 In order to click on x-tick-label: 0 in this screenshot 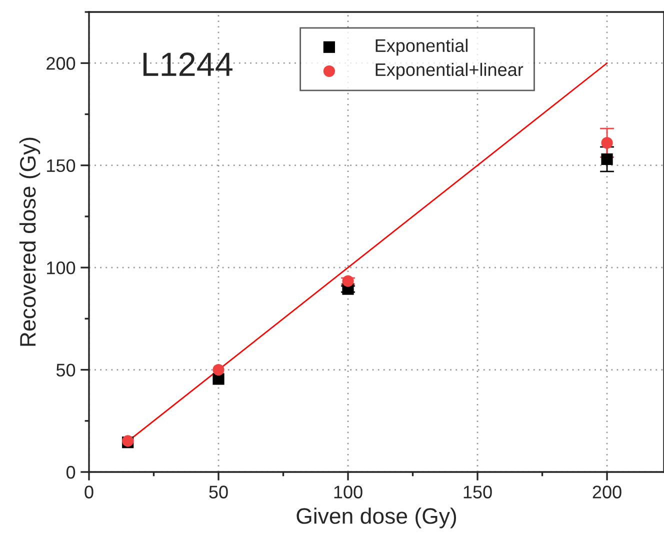, I will do `click(89, 492)`.